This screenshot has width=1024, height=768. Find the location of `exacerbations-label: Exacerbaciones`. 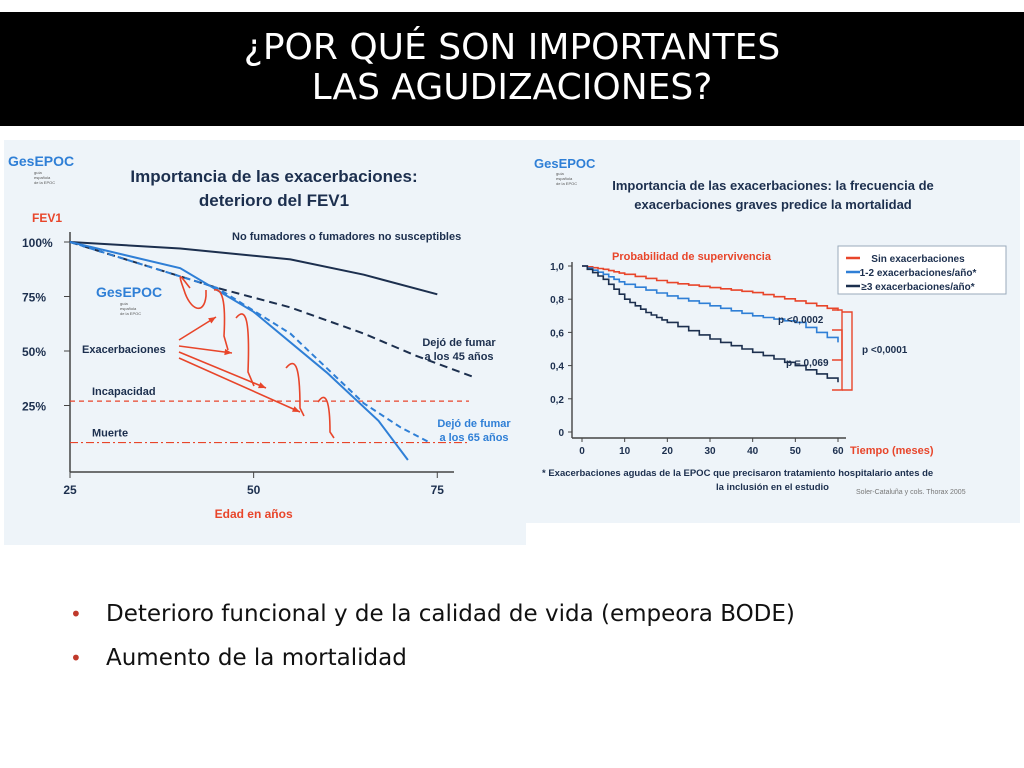

exacerbations-label: Exacerbaciones is located at coordinates (124, 350).